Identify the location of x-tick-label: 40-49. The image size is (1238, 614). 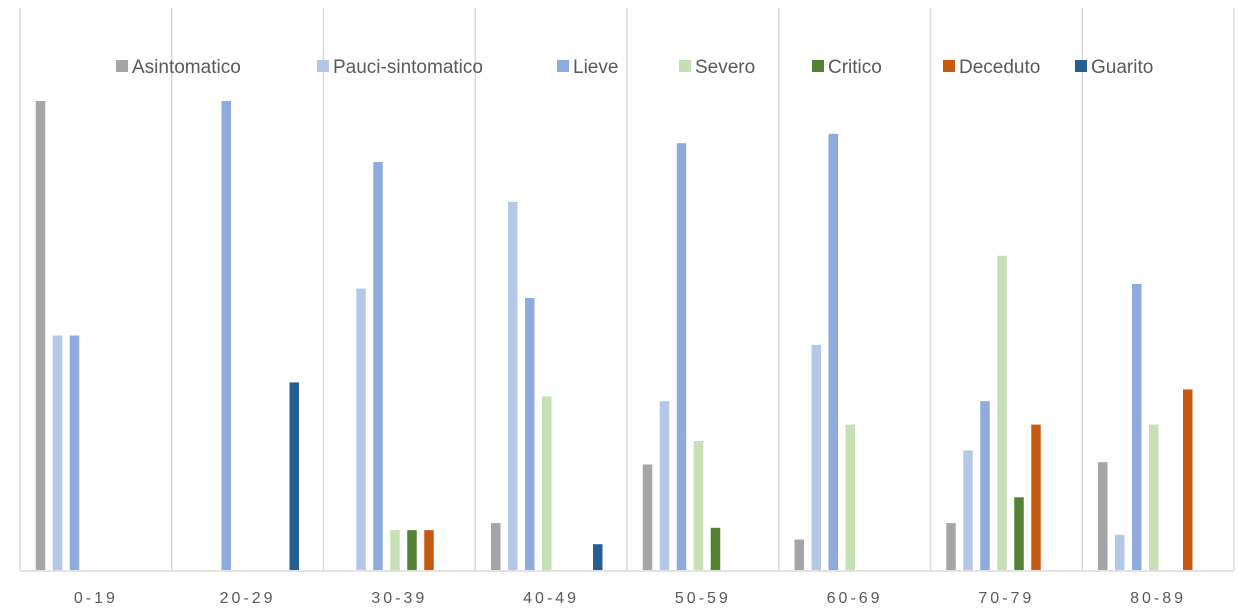
(551, 598).